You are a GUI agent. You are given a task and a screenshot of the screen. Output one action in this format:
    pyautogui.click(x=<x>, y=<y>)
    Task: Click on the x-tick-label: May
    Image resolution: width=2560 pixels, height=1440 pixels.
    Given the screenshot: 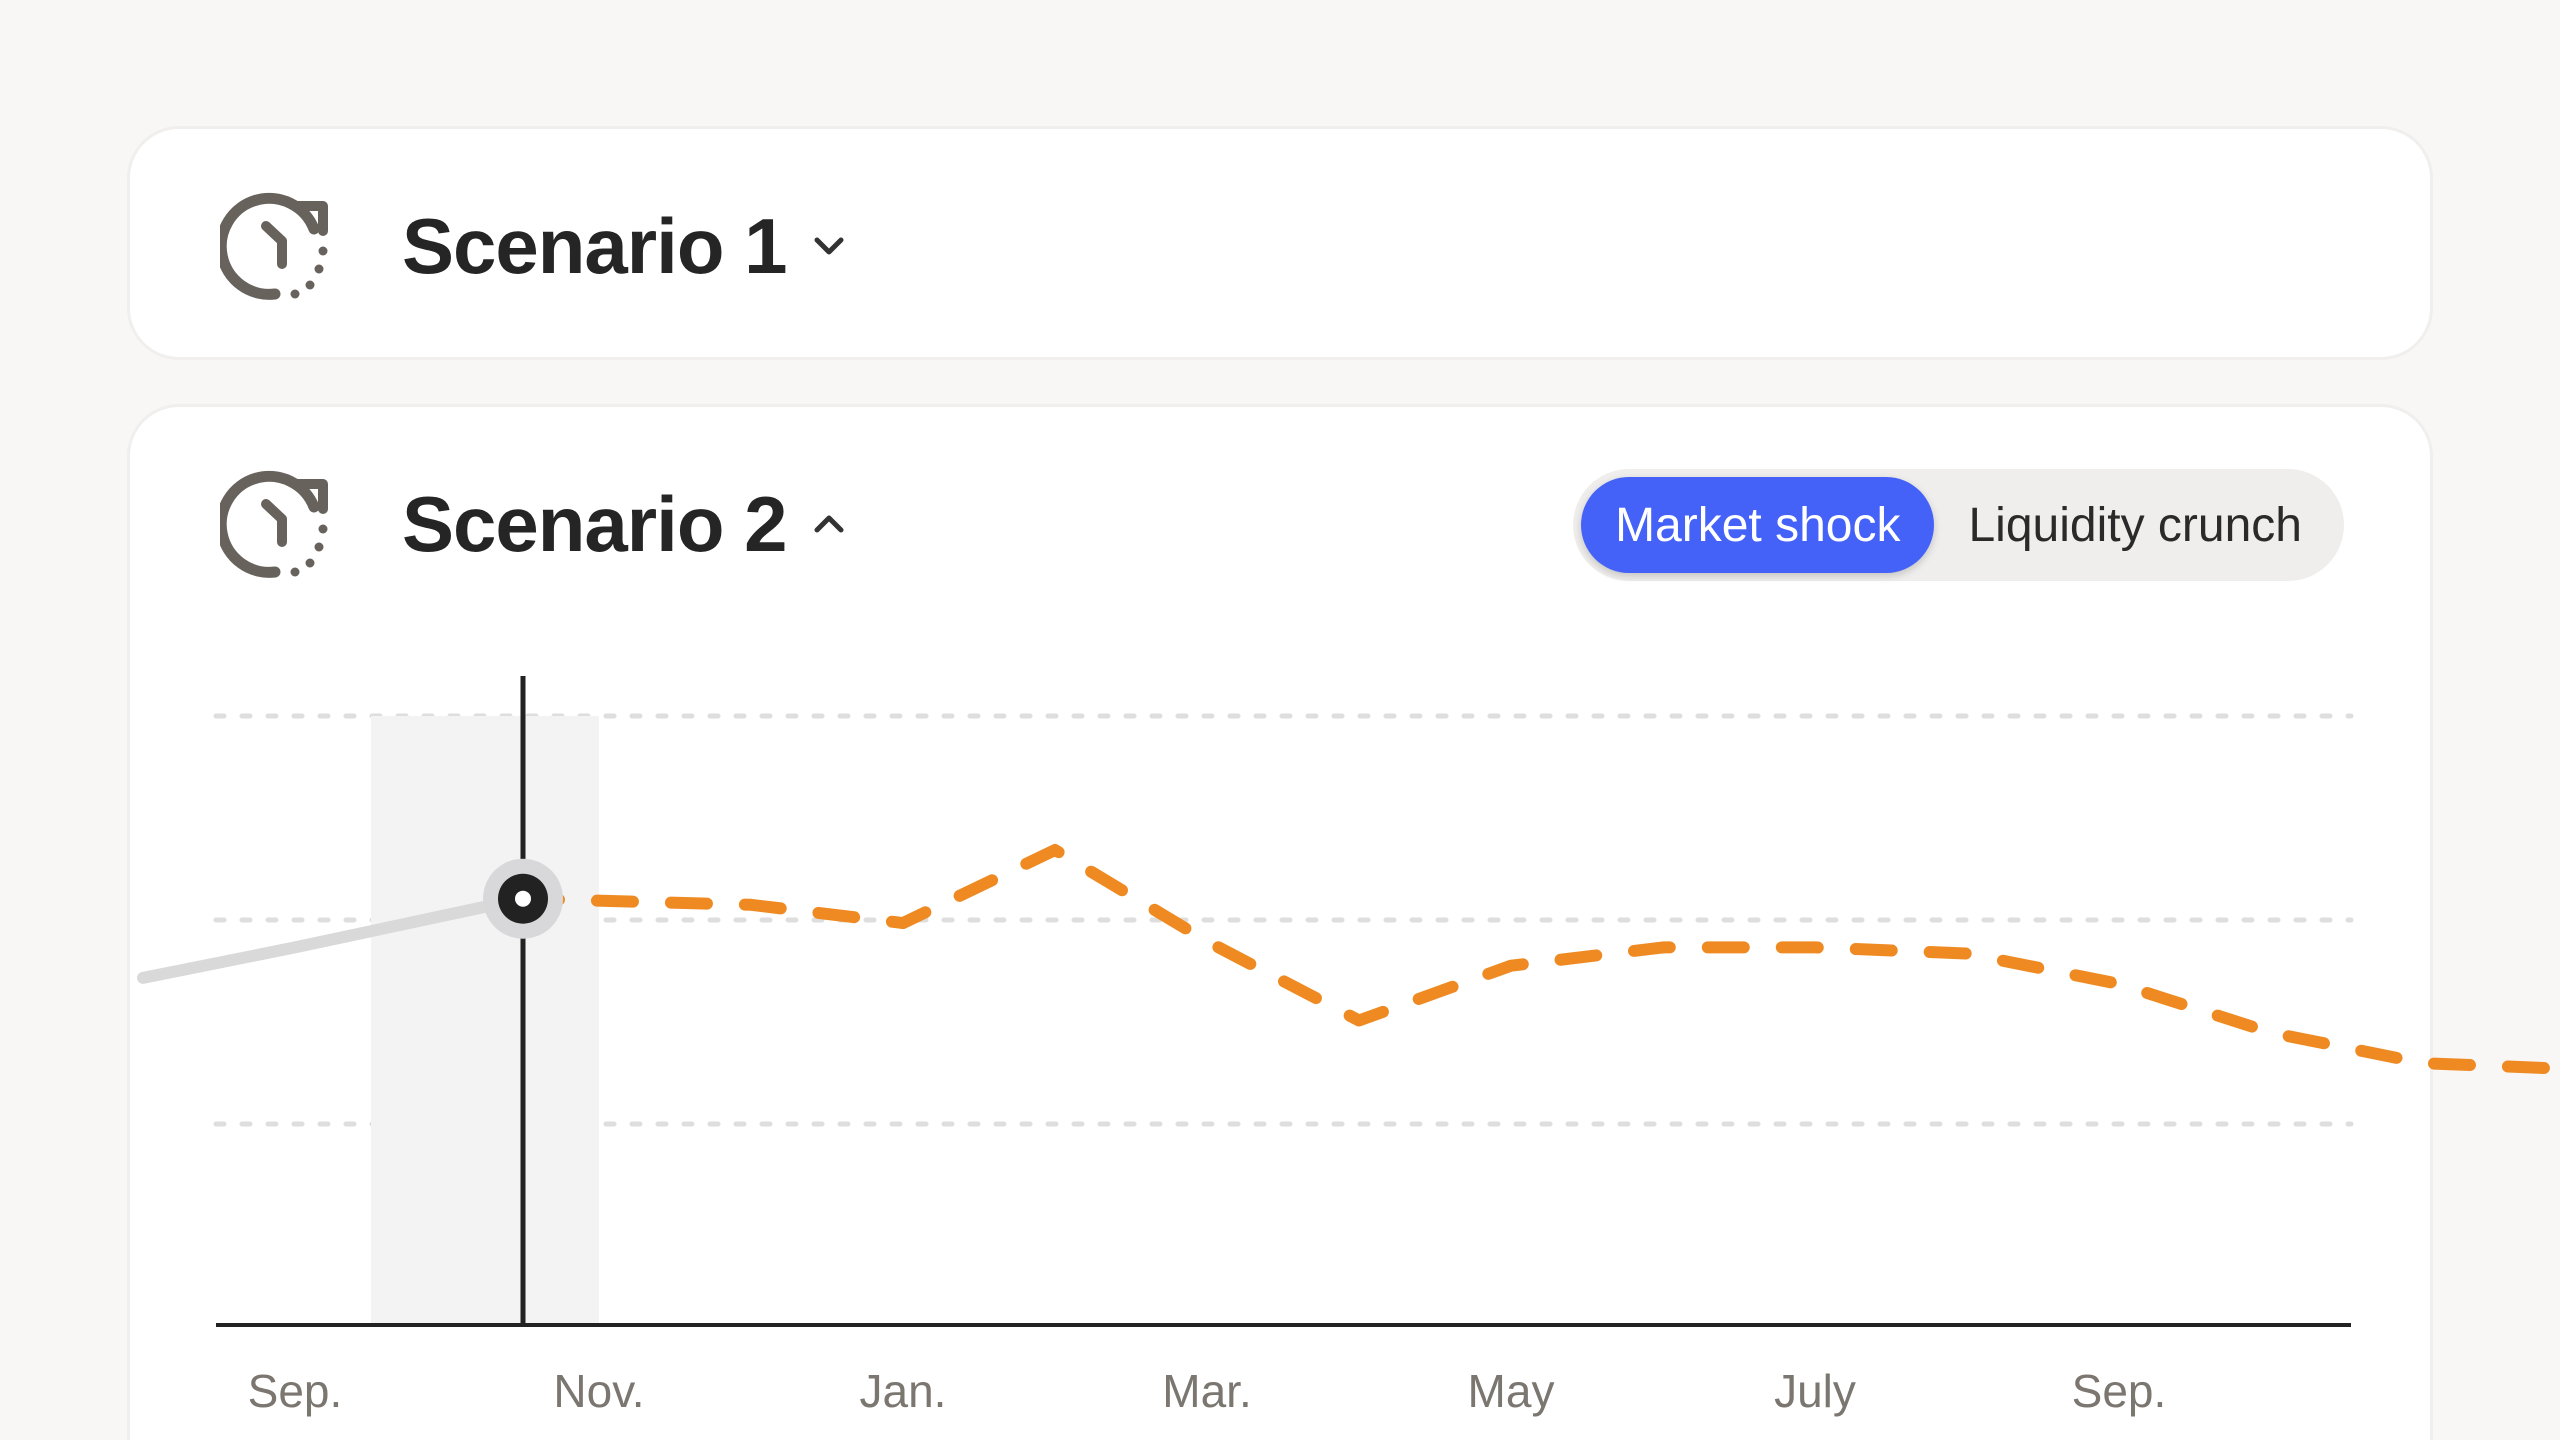 What is the action you would take?
    pyautogui.click(x=1511, y=1391)
    